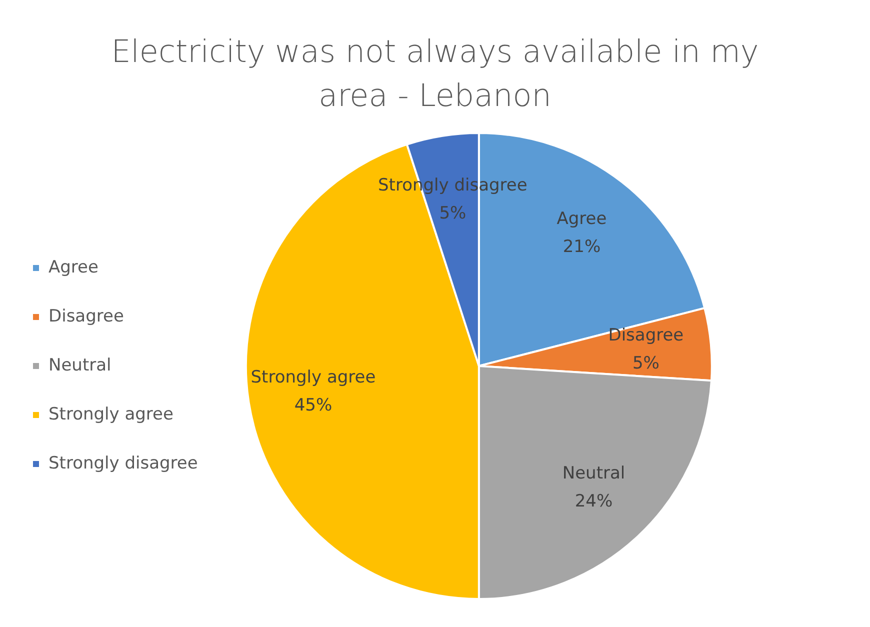 This screenshot has height=627, width=870. What do you see at coordinates (73, 267) in the screenshot?
I see `legend-label: Agree` at bounding box center [73, 267].